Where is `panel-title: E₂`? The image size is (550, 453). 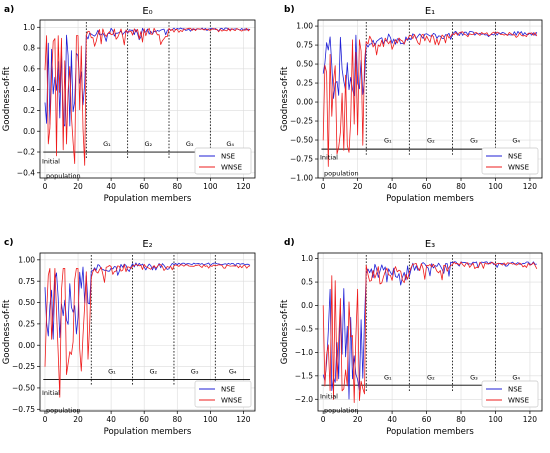 panel-title: E₂ is located at coordinates (147, 244).